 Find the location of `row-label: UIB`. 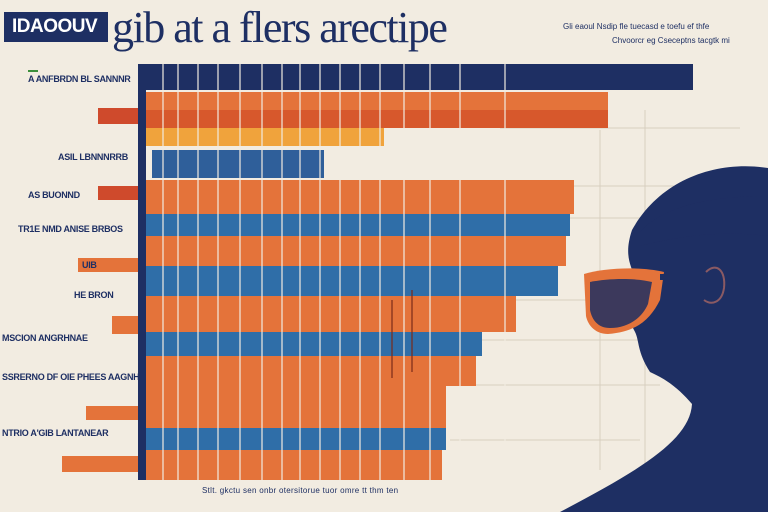

row-label: UIB is located at coordinates (89, 265).